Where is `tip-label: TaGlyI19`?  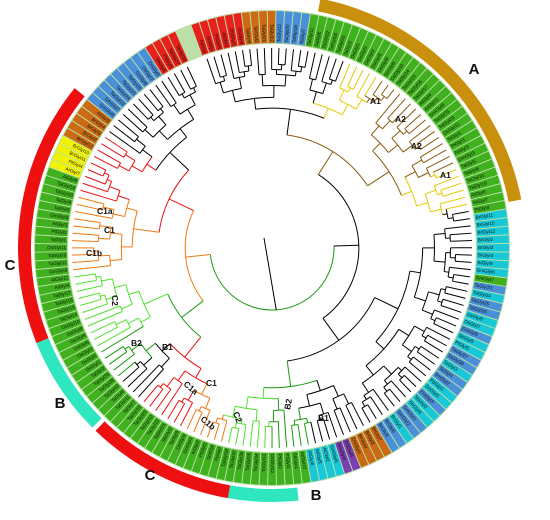 tip-label: TaGlyI19 is located at coordinates (477, 185).